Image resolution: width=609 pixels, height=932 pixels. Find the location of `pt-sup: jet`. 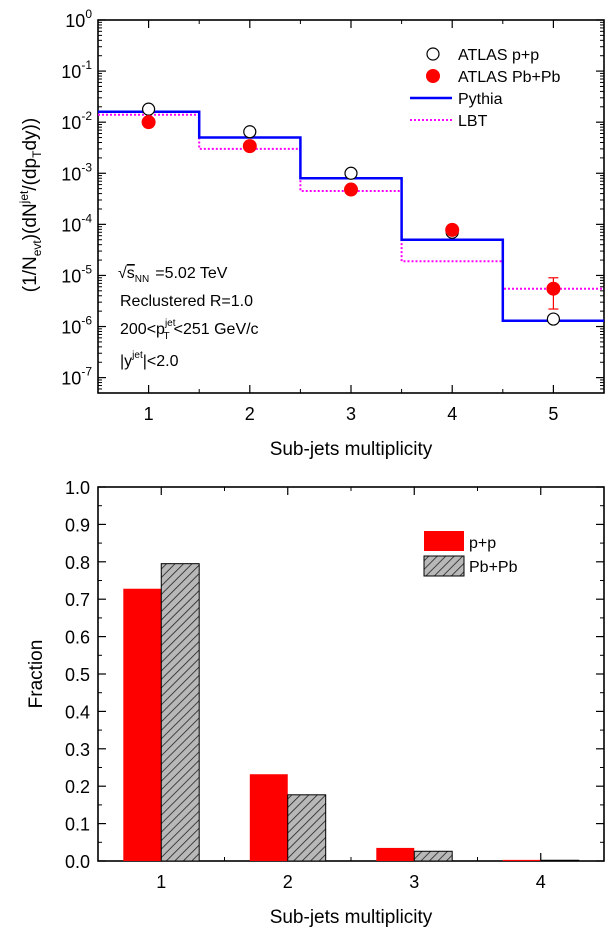

pt-sup: jet is located at coordinates (170, 323).